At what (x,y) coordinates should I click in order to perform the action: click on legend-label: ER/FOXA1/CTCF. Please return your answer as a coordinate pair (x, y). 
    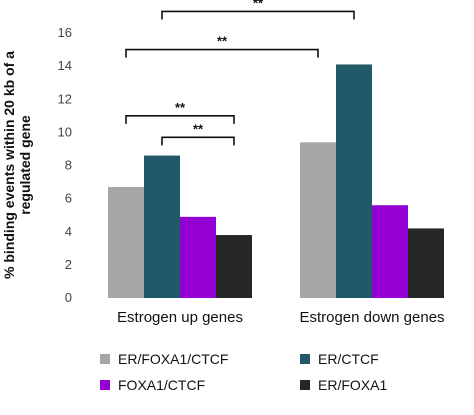
    Looking at the image, I should click on (173, 359).